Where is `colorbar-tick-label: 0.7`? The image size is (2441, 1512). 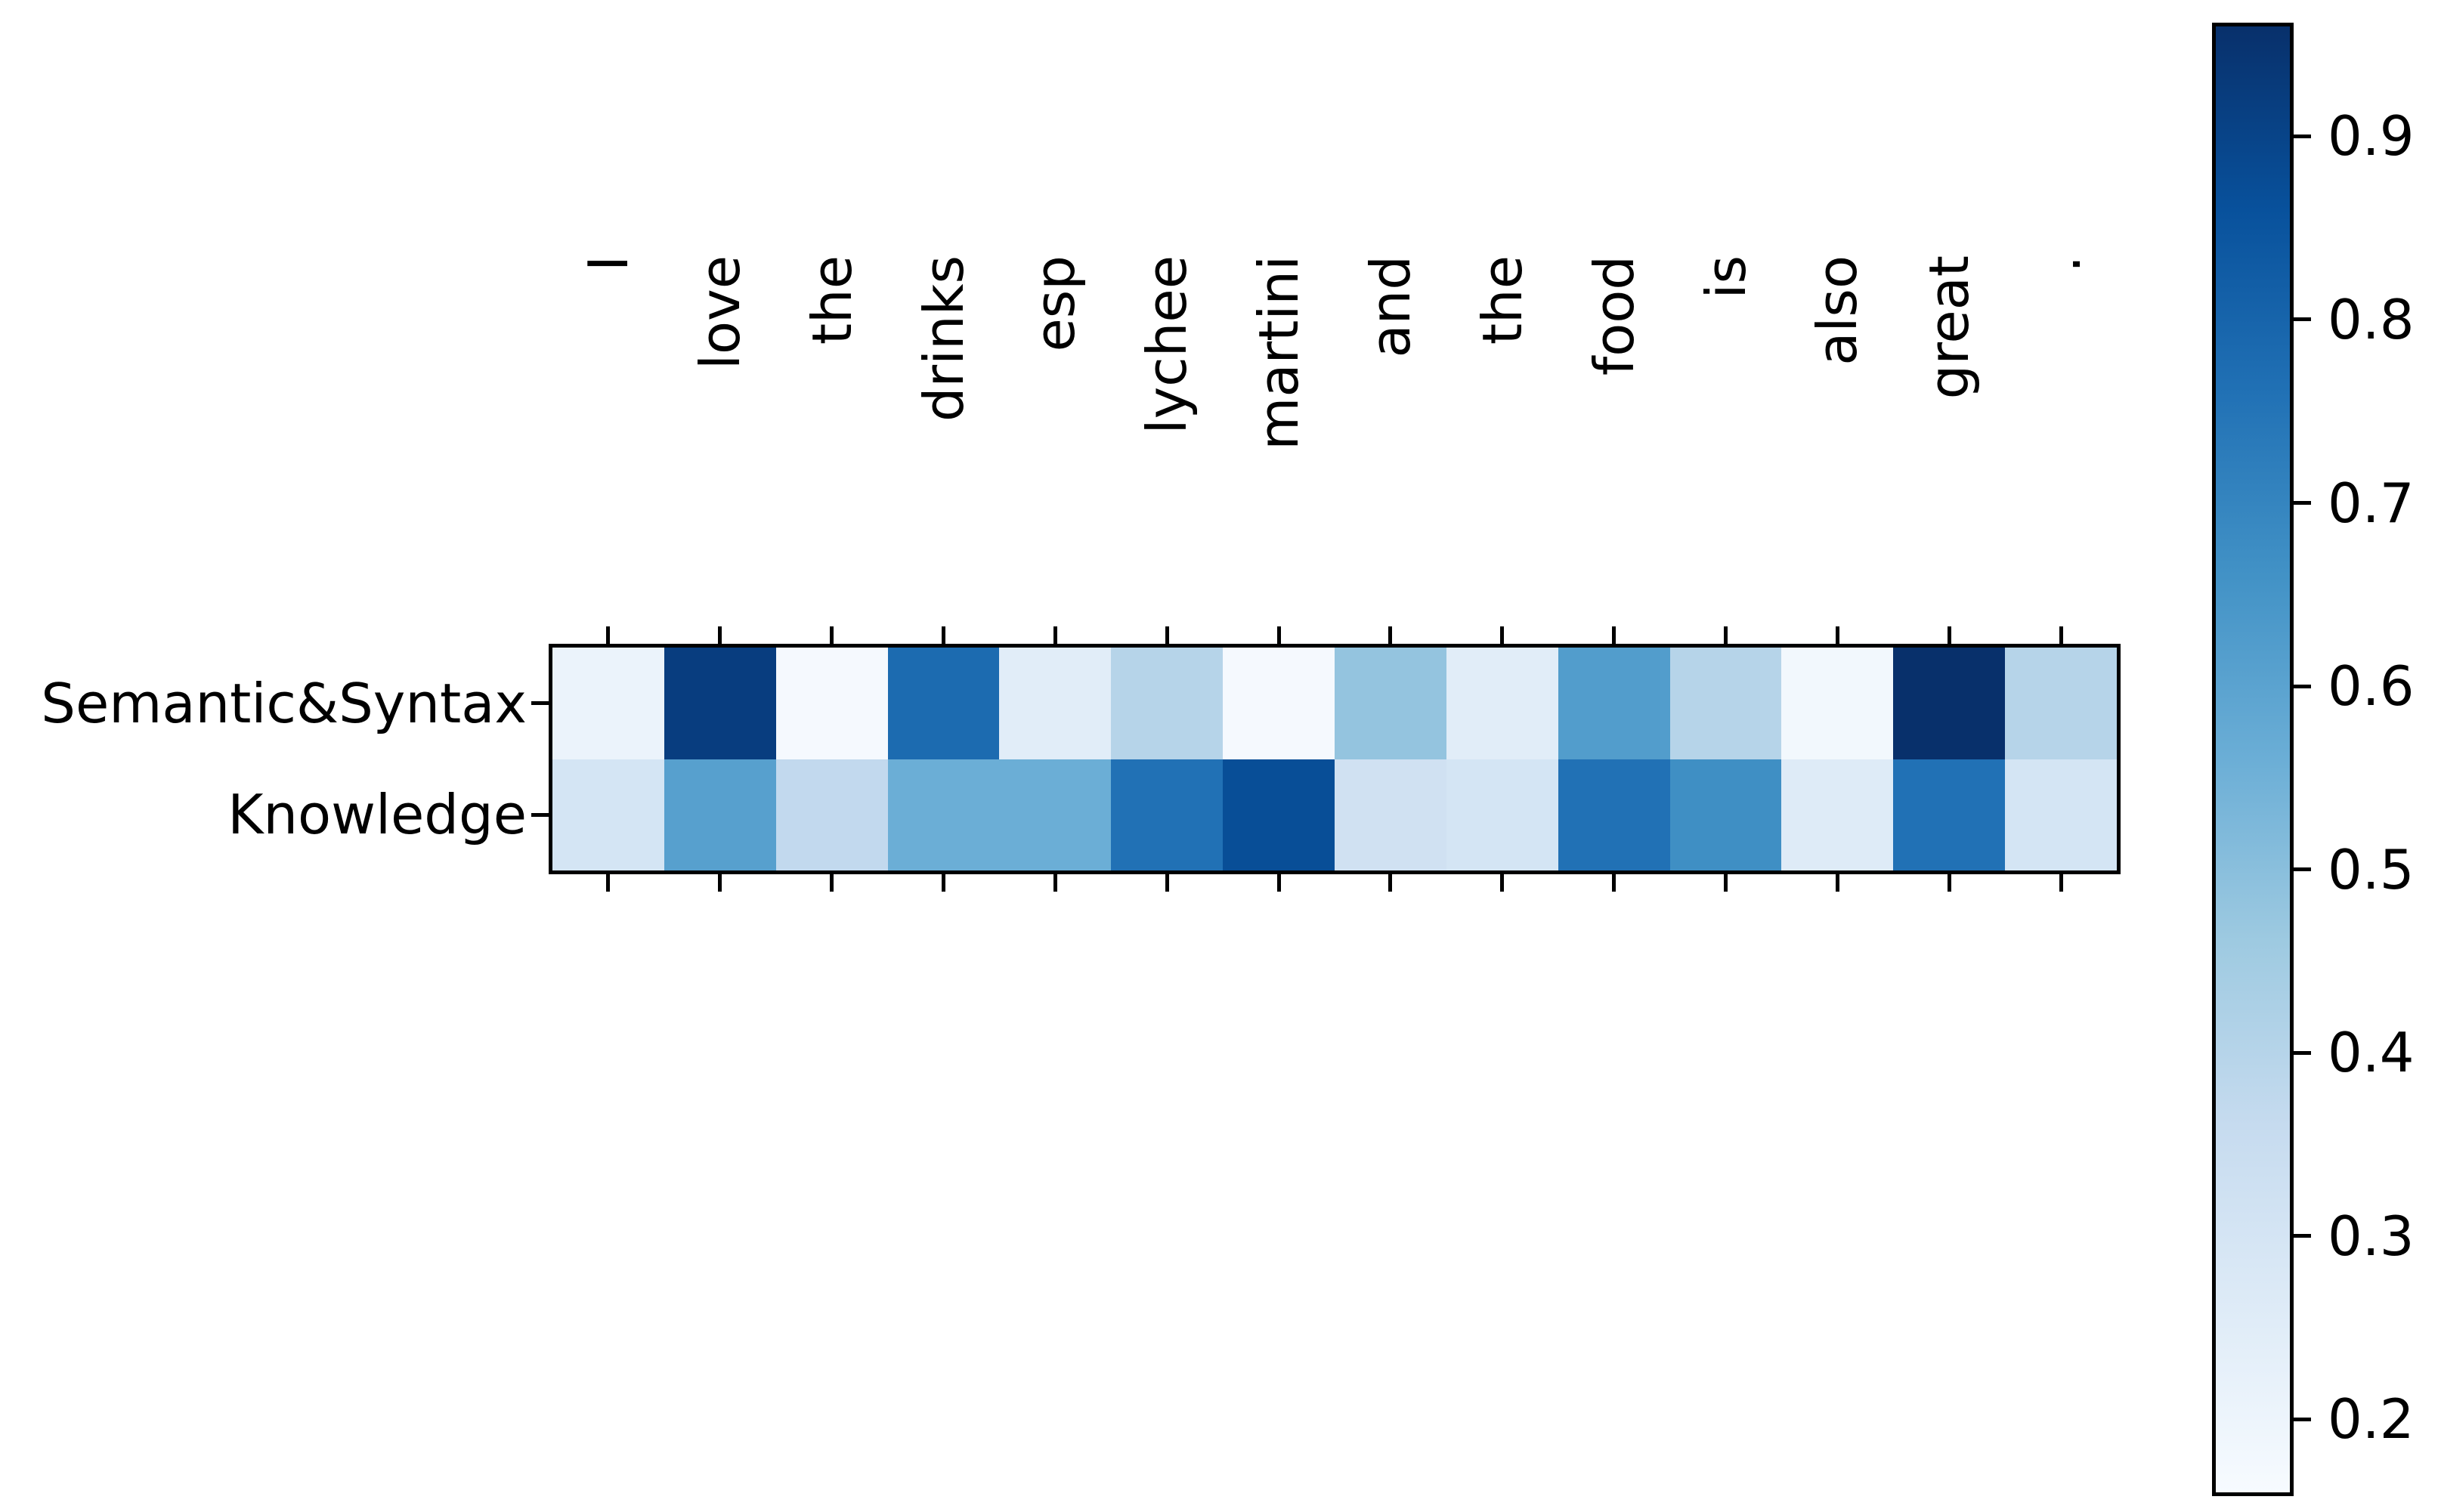
colorbar-tick-label: 0.7 is located at coordinates (2372, 503).